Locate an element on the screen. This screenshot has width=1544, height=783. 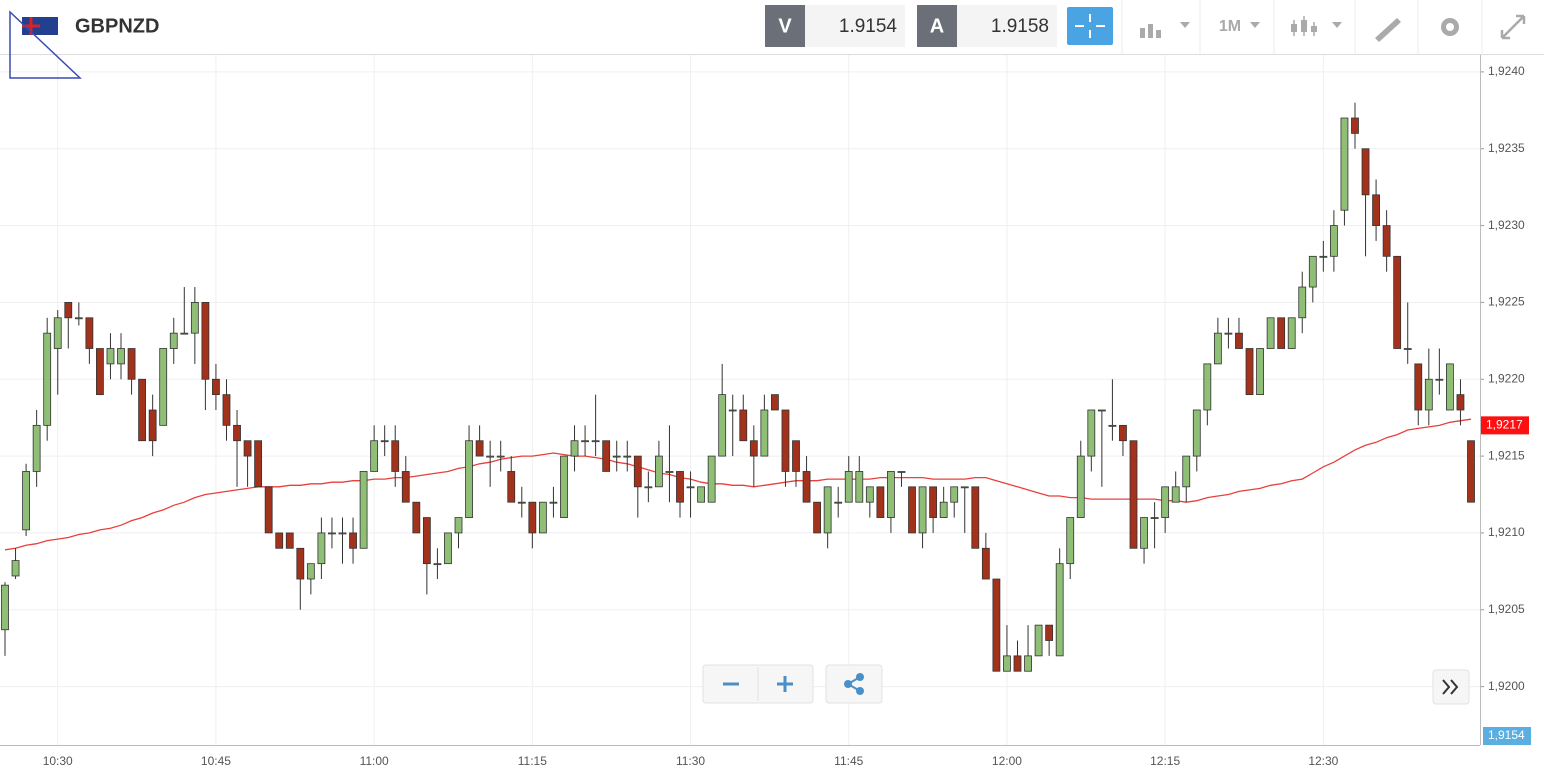
x-tick-label: 12:30 is located at coordinates (1323, 761).